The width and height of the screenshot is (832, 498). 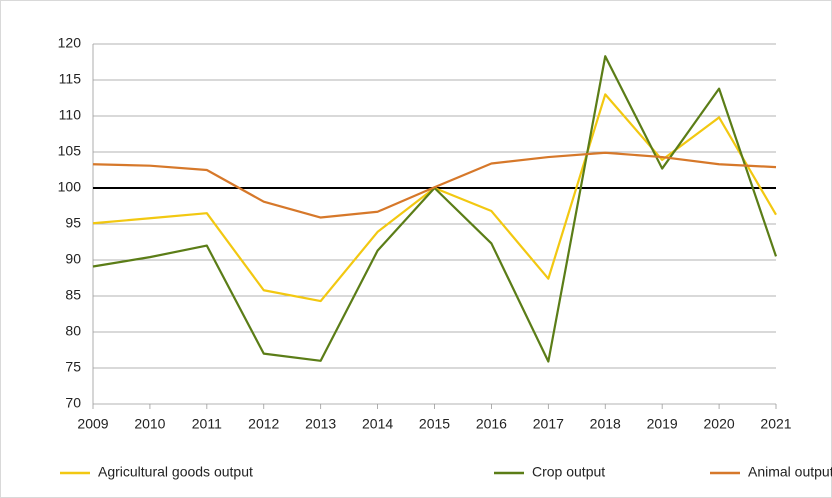 What do you see at coordinates (263, 424) in the screenshot?
I see `x-tick-label: 2012` at bounding box center [263, 424].